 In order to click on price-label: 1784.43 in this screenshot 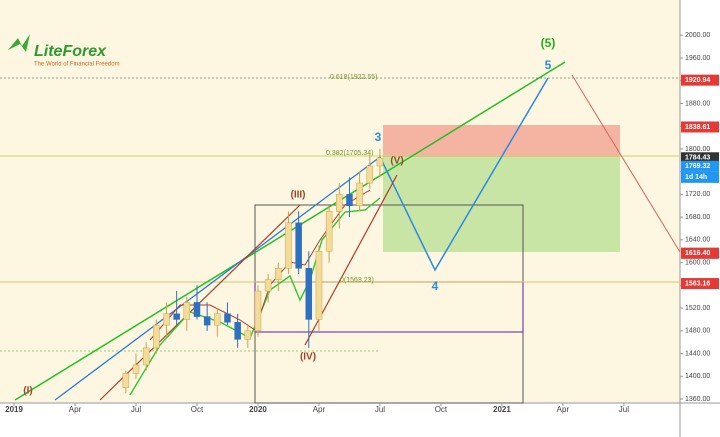, I will do `click(697, 158)`.